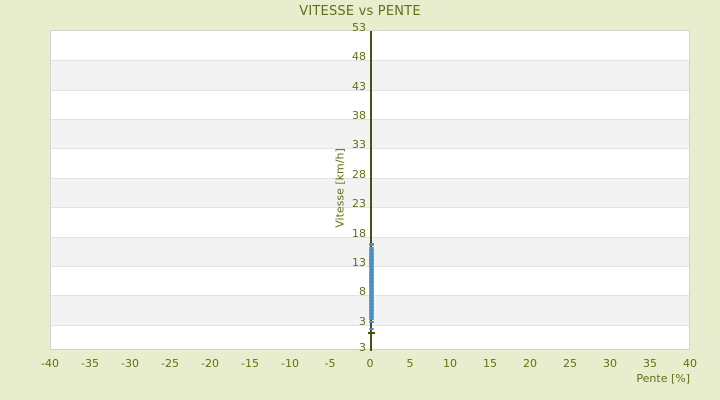 The width and height of the screenshot is (720, 400). I want to click on x-tick-label: 0, so click(370, 363).